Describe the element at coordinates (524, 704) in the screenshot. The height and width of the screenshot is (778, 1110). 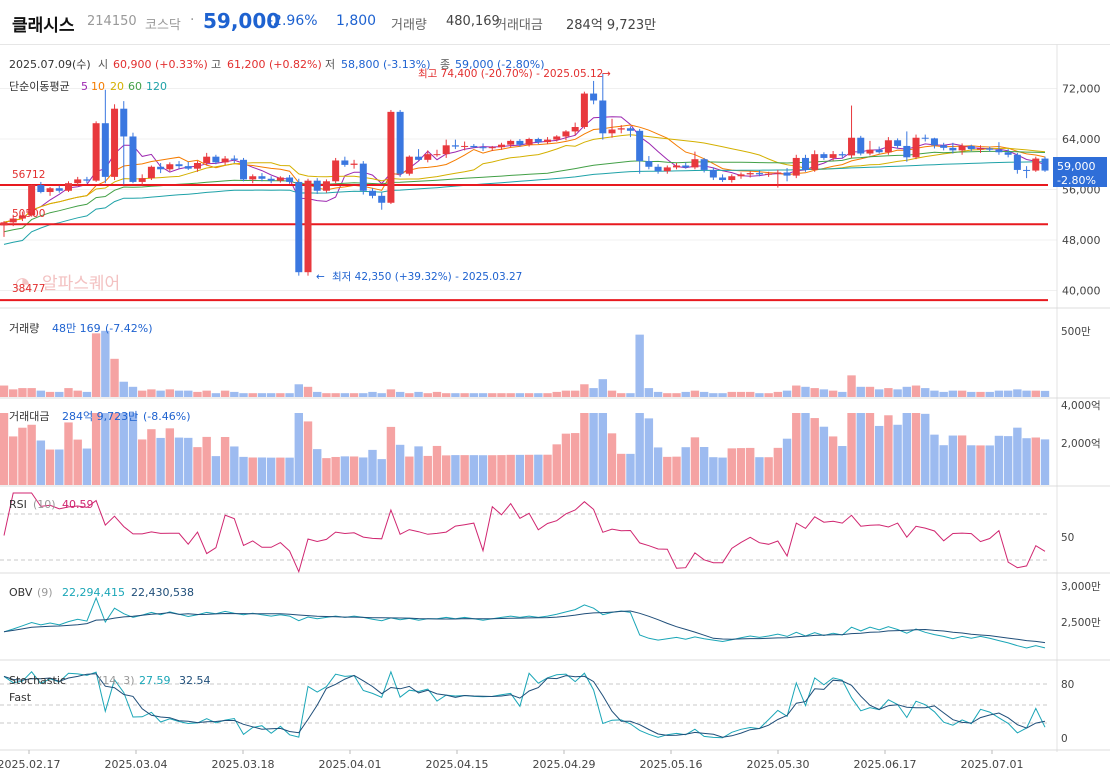
I see `stoch-k-line` at that location.